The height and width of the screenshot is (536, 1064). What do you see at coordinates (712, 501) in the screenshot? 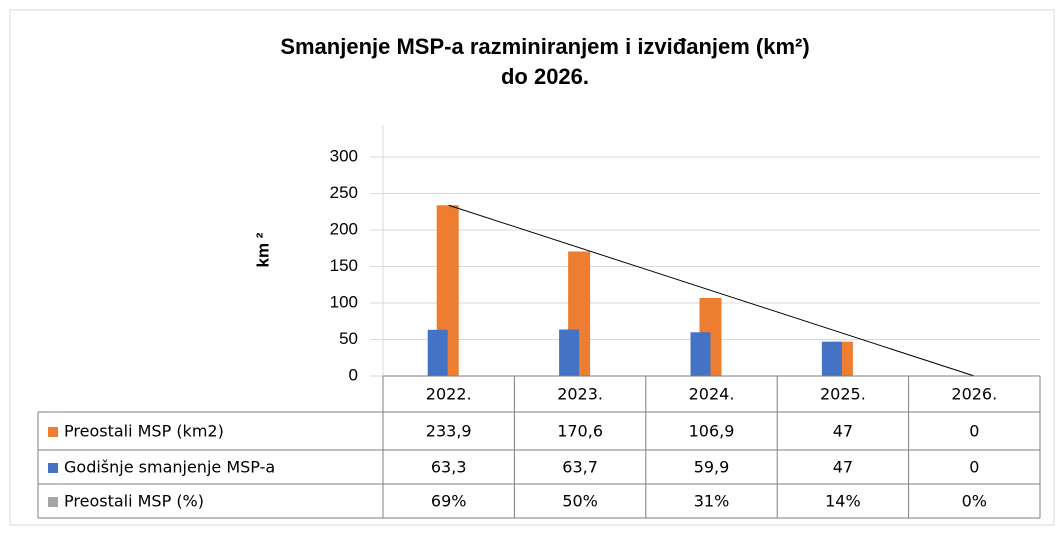
I see `table-value: 31%` at bounding box center [712, 501].